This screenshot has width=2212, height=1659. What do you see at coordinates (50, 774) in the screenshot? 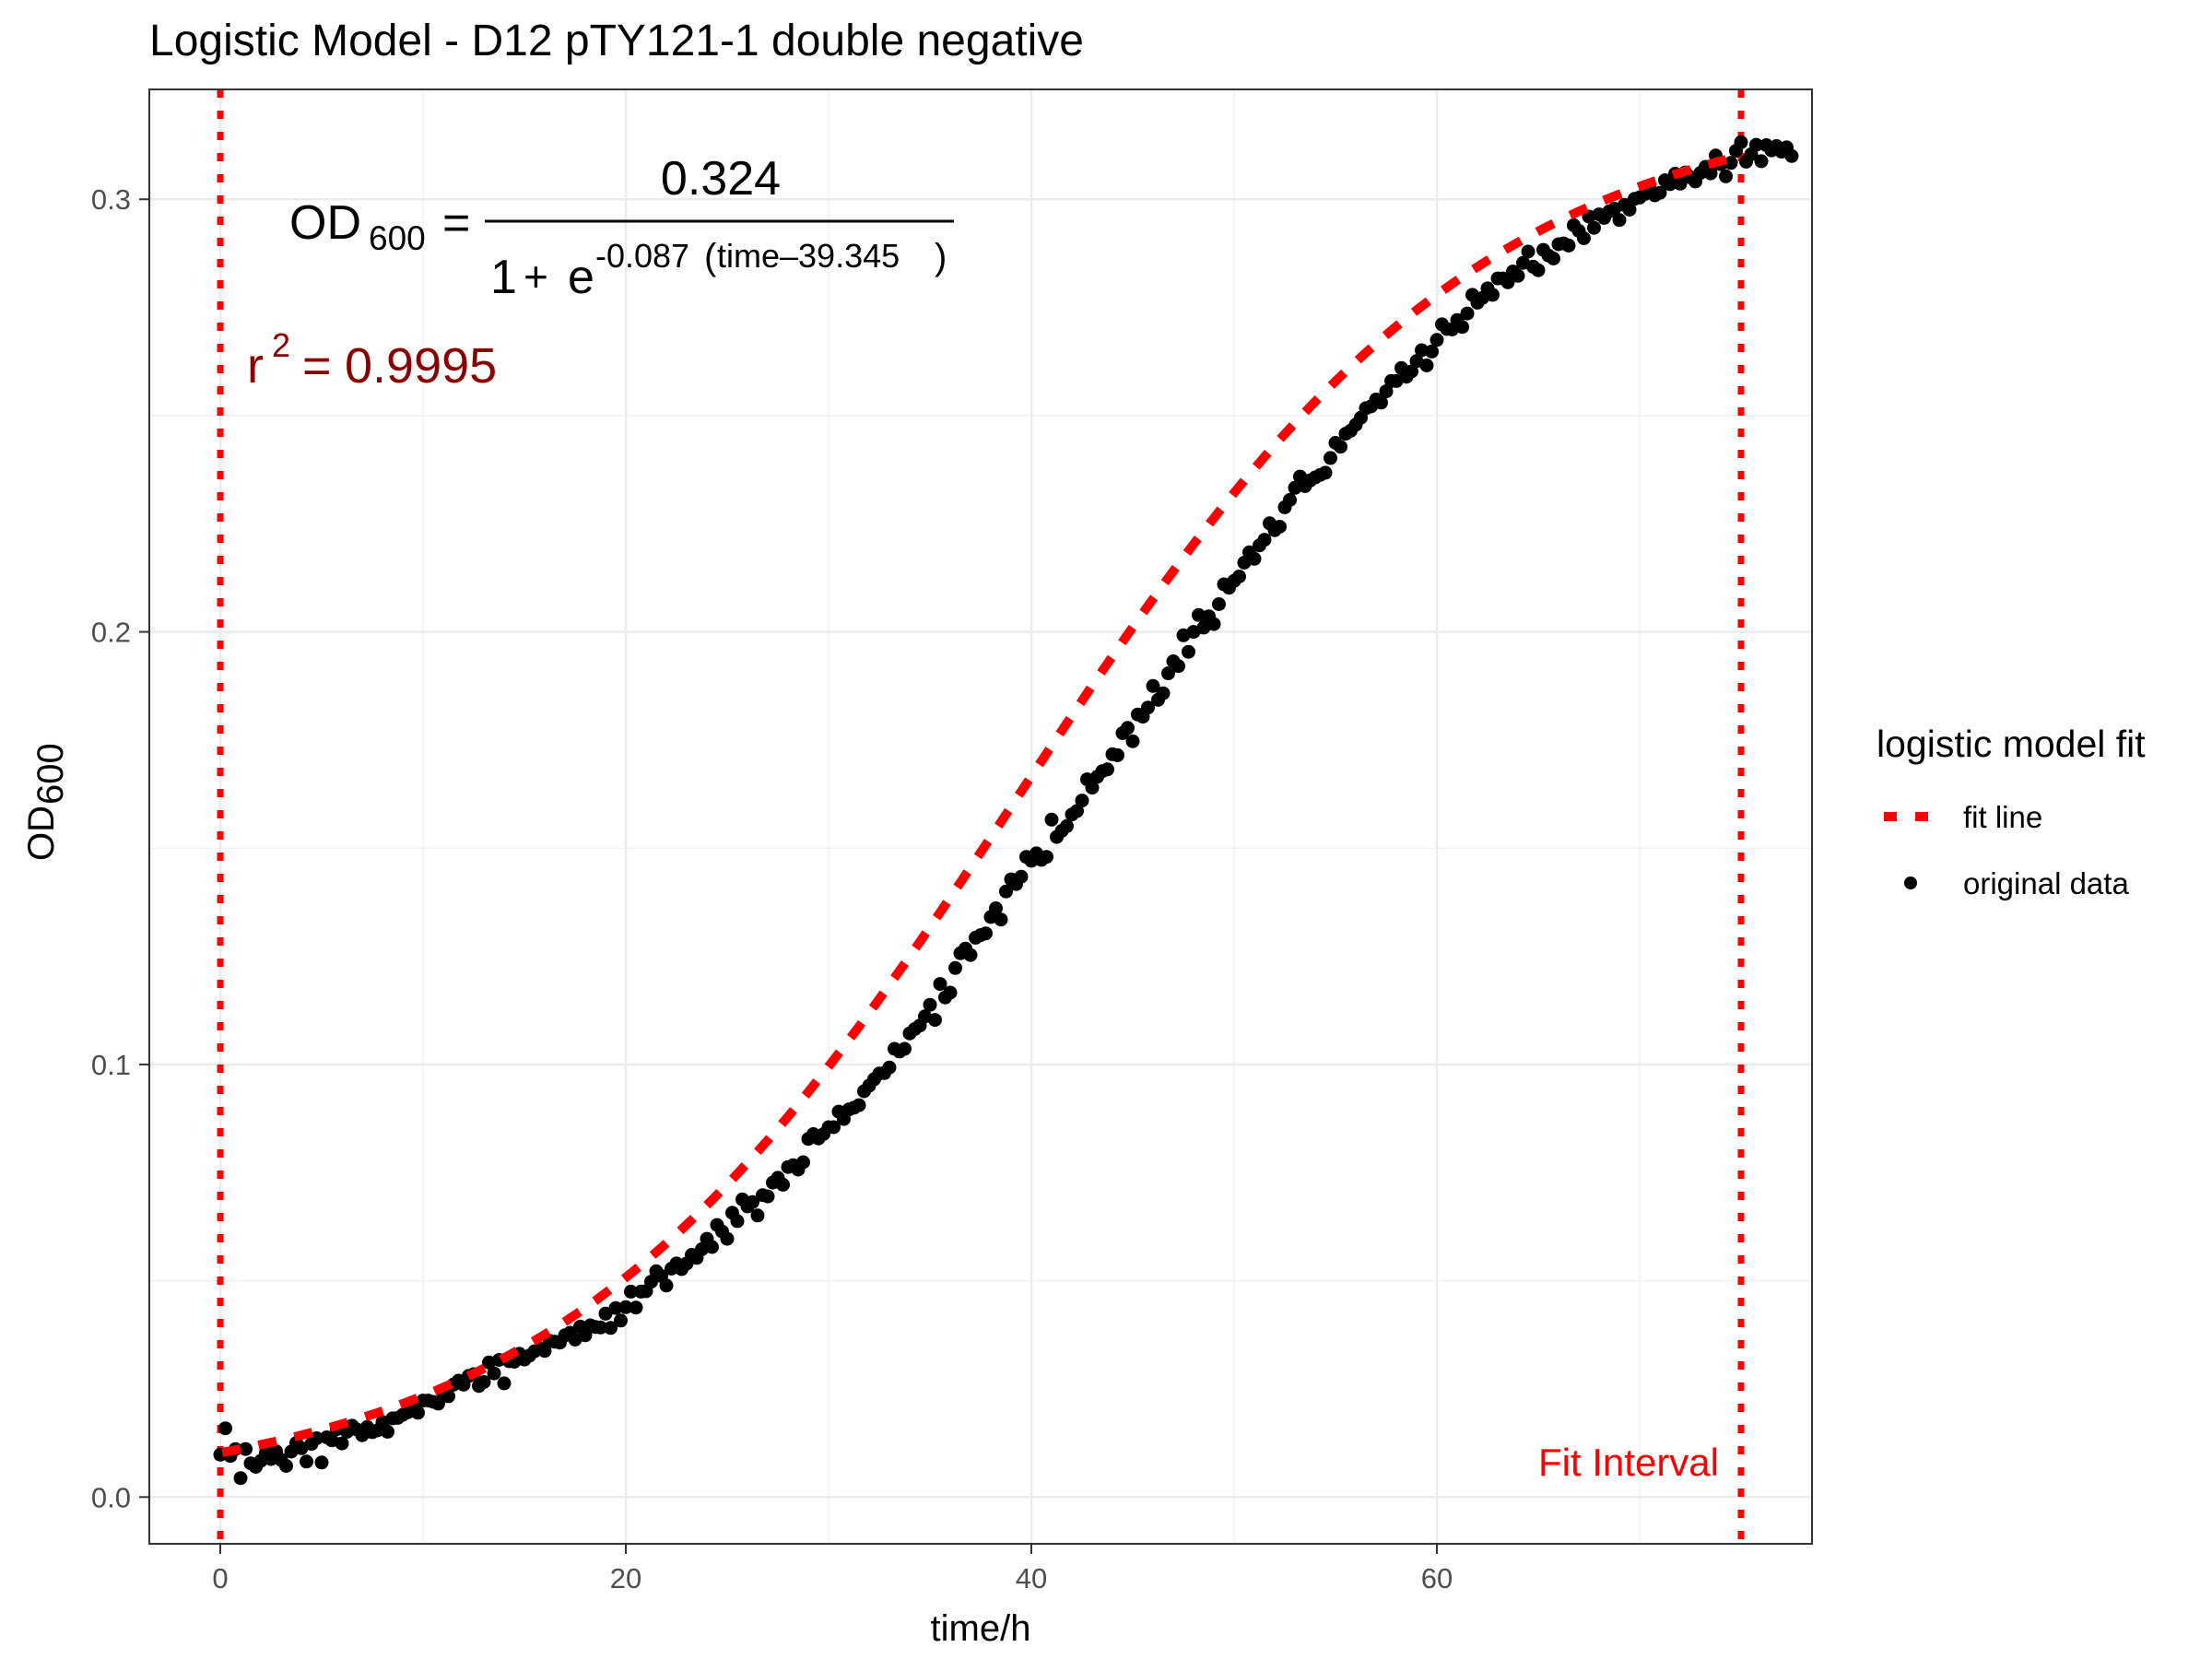
I see `y-axis-title-subscript: 600` at bounding box center [50, 774].